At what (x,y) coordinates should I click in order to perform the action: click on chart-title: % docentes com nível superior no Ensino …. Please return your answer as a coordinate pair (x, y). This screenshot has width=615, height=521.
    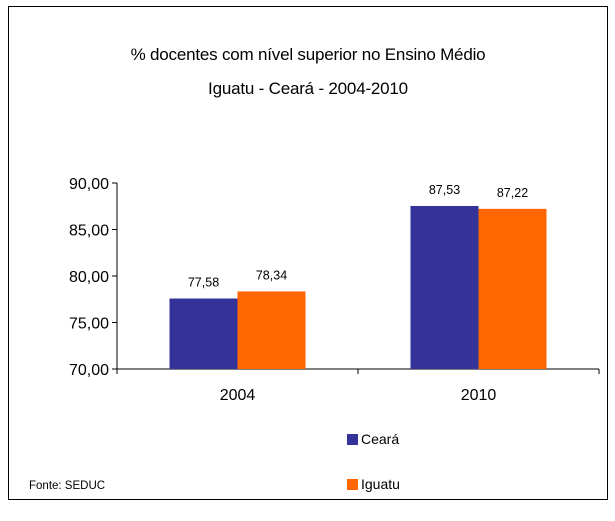
    Looking at the image, I should click on (308, 54).